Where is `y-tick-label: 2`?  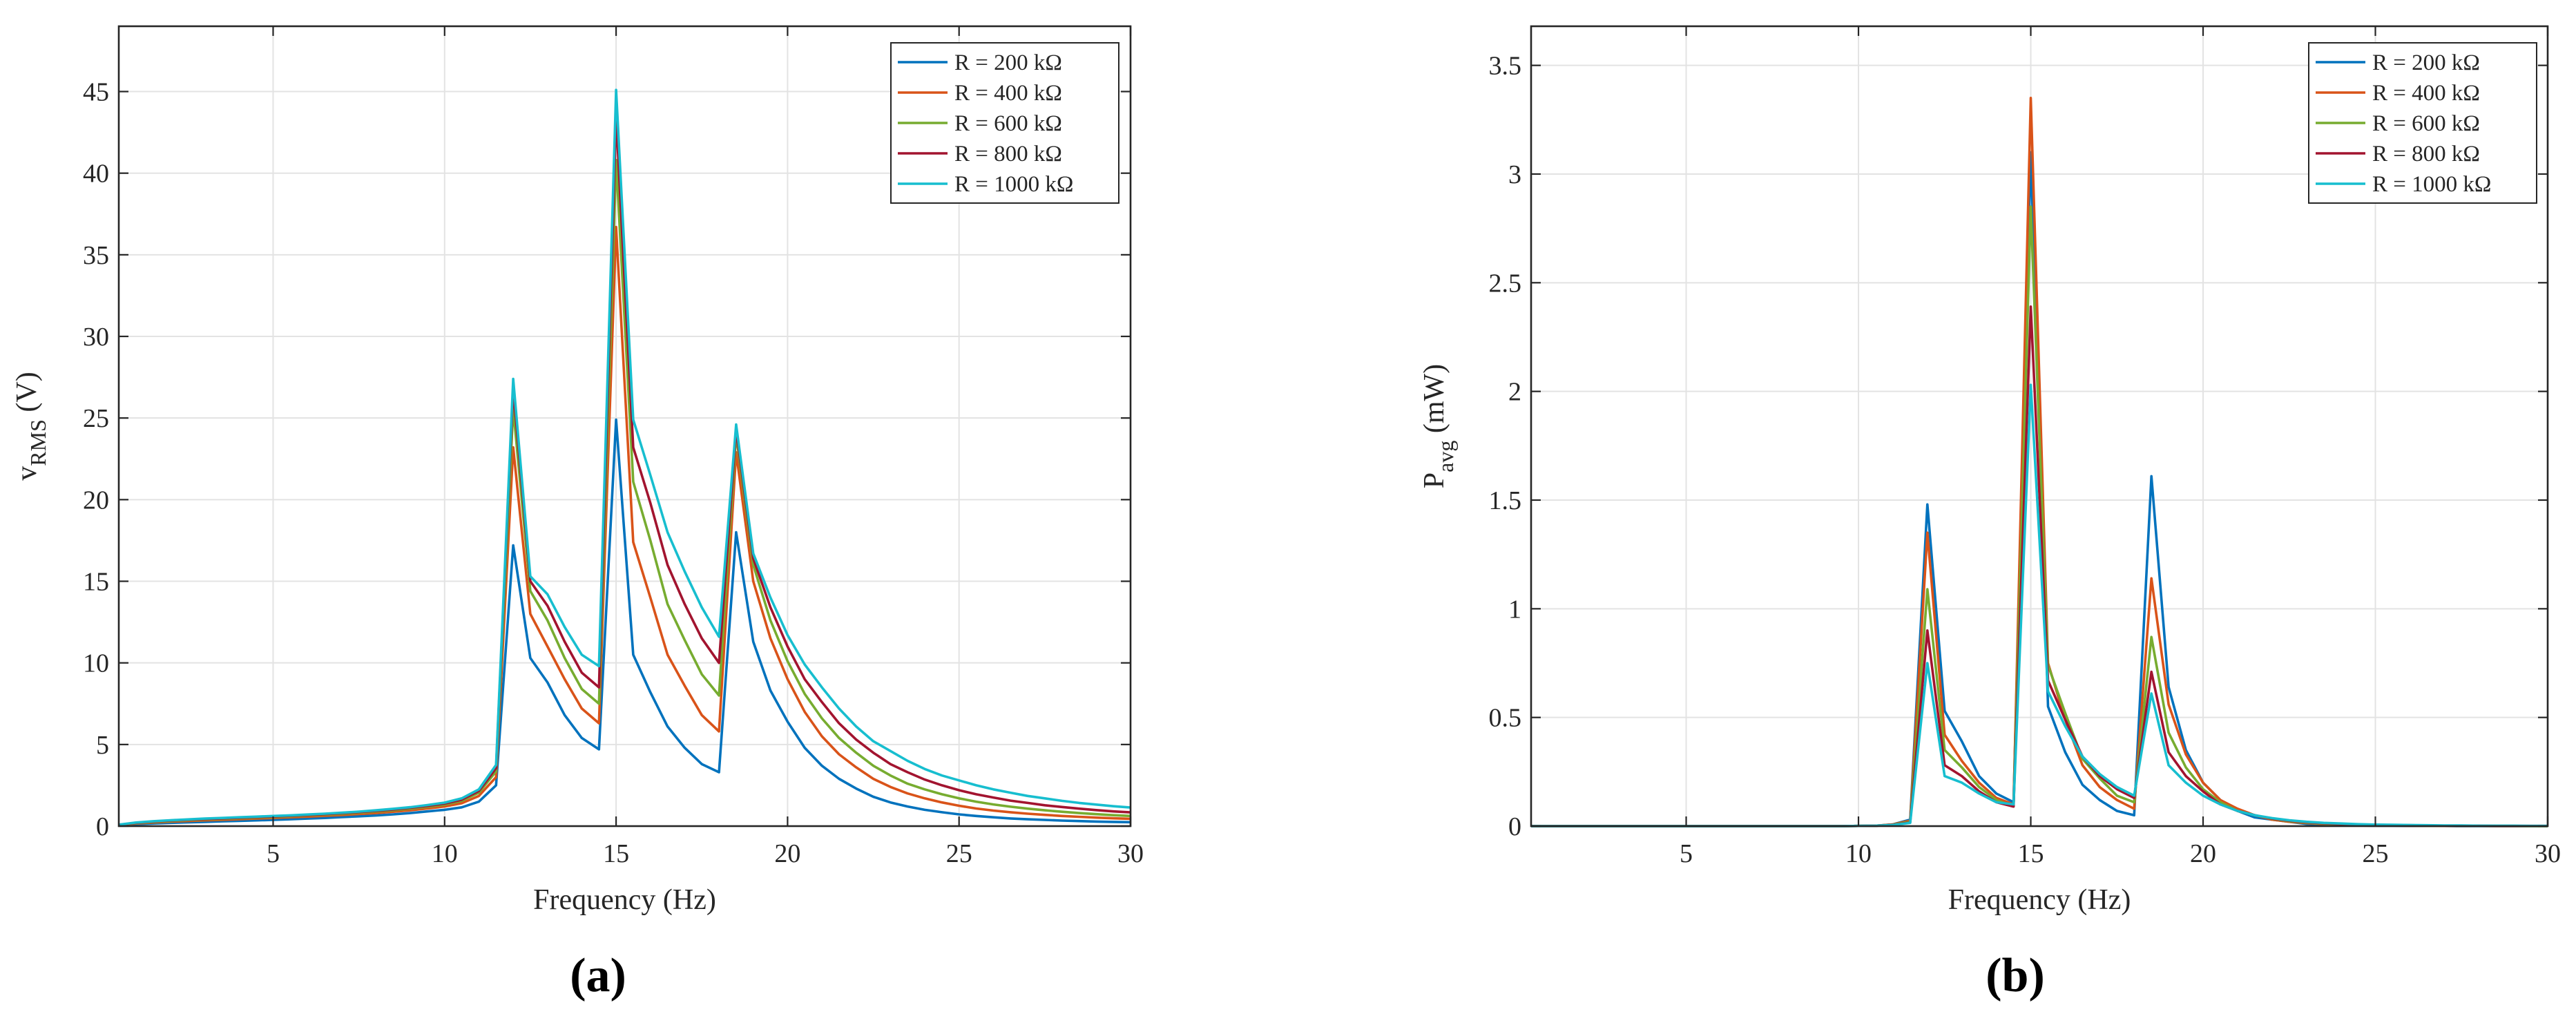 y-tick-label: 2 is located at coordinates (1514, 392).